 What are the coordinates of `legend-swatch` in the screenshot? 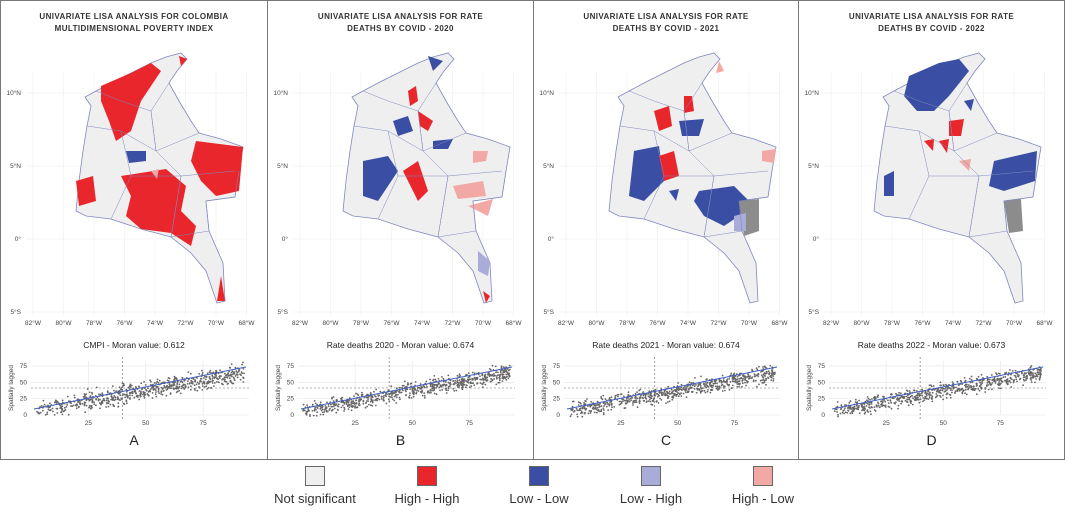 It's located at (651, 476).